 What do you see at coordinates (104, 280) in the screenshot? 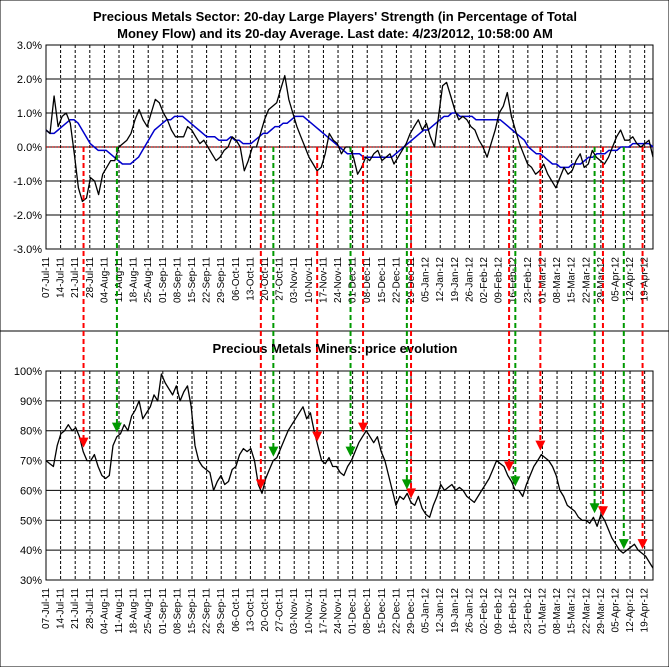
I see `top-x-tick-label: 04-Aug-11` at bounding box center [104, 280].